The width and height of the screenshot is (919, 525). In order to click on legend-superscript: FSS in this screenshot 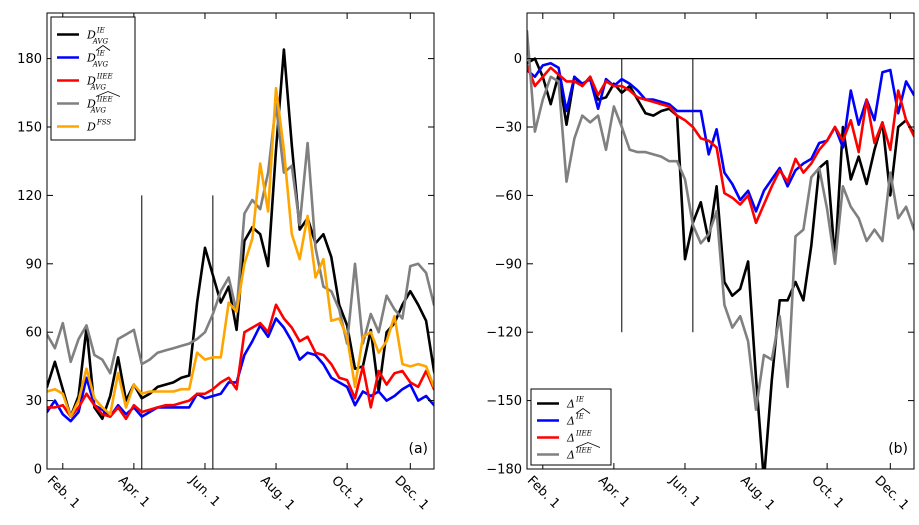, I will do `click(104, 123)`.